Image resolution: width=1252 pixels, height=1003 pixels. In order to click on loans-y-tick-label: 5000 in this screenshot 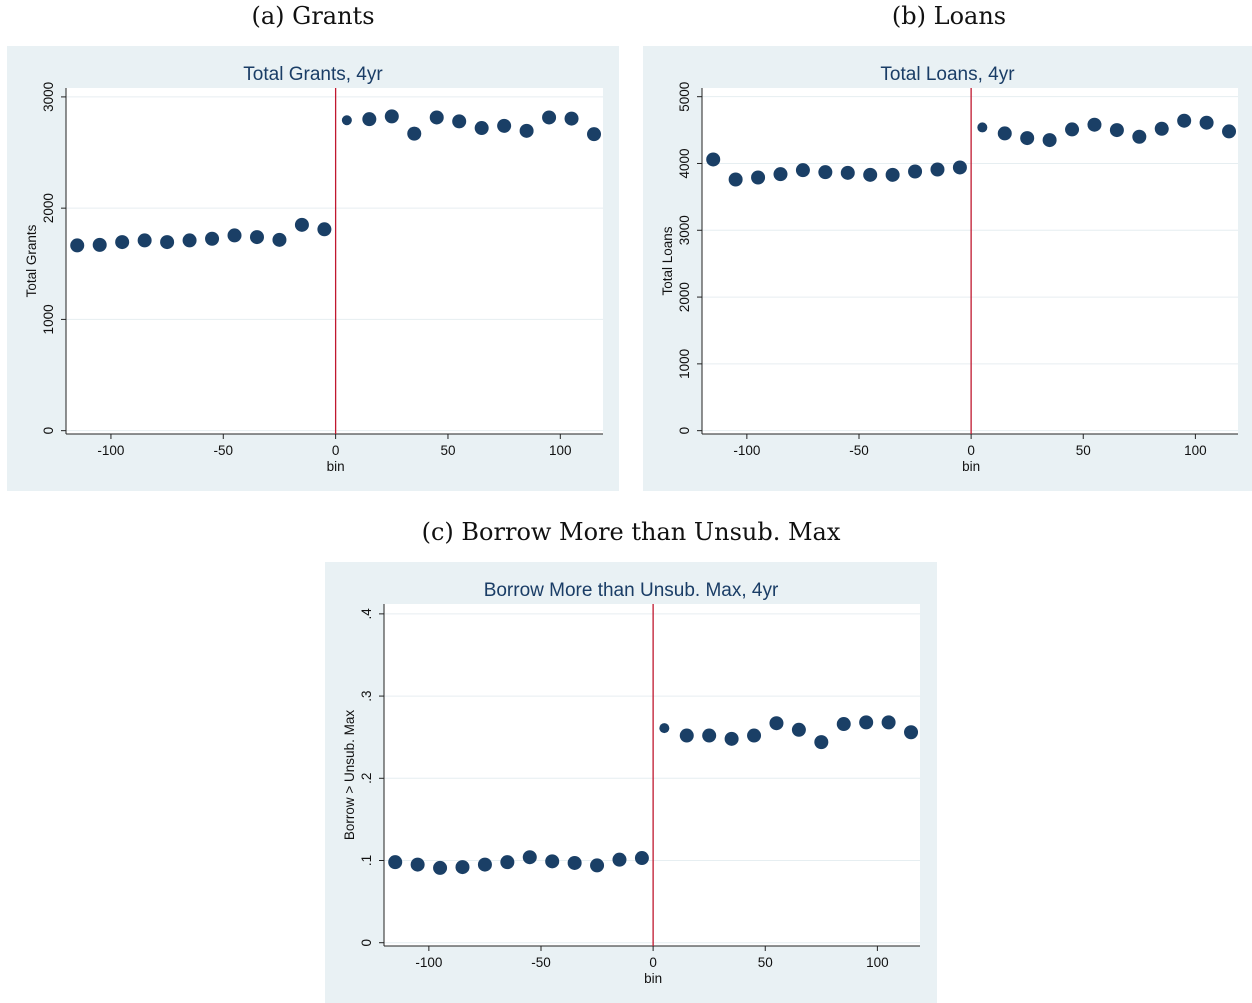, I will do `click(684, 97)`.